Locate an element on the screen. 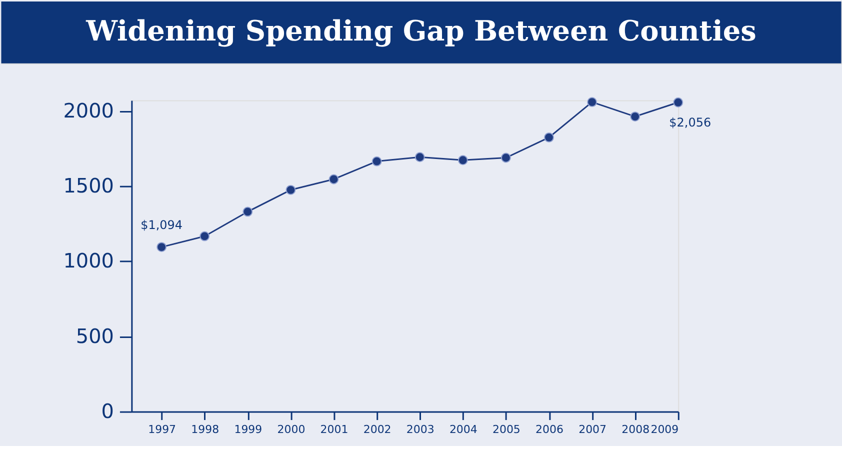 The height and width of the screenshot is (454, 842). x-tick-label: 2000 is located at coordinates (291, 429).